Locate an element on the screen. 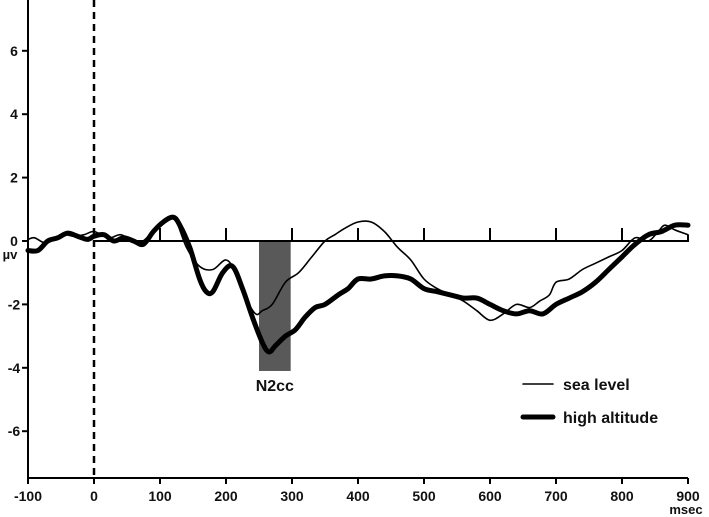 This screenshot has width=709, height=517. y-axis-label: µv is located at coordinates (10, 254).